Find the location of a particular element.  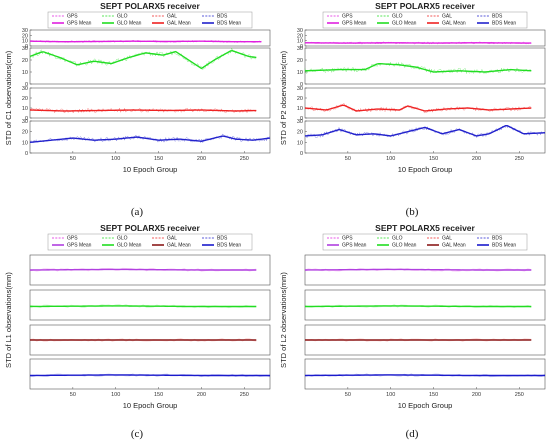

y-axis-label: STD of L1 observations(mm) is located at coordinates (8, 320).